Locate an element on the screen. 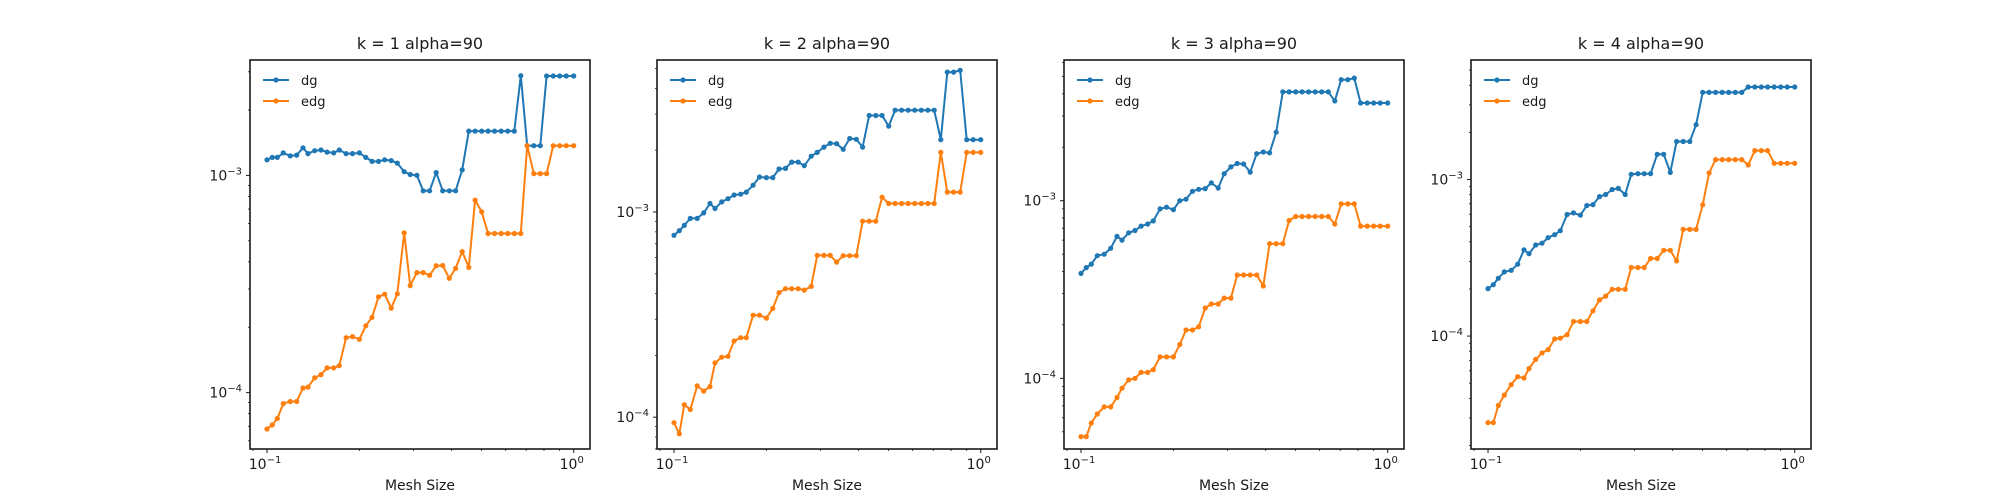  plot-area-frame is located at coordinates (420, 254).